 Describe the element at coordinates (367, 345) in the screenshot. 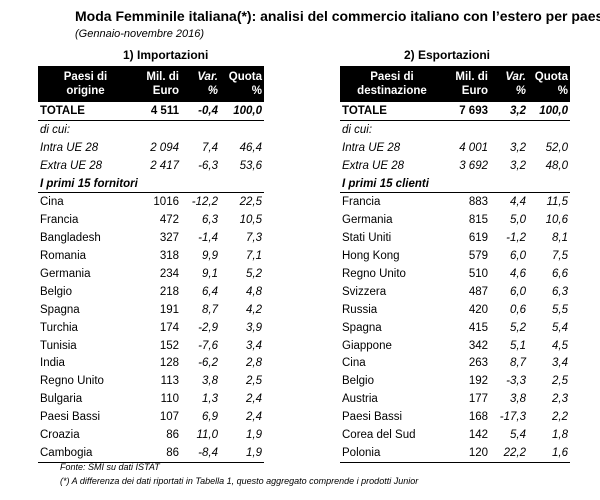

I see `country-cell: Giappone` at that location.